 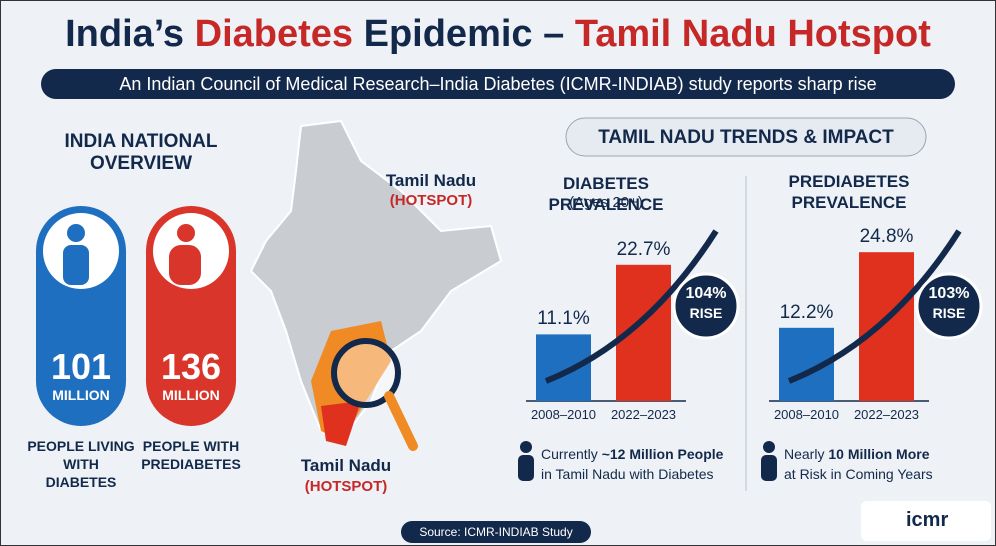 I want to click on note-part: ~12 Million People, so click(x=662, y=454).